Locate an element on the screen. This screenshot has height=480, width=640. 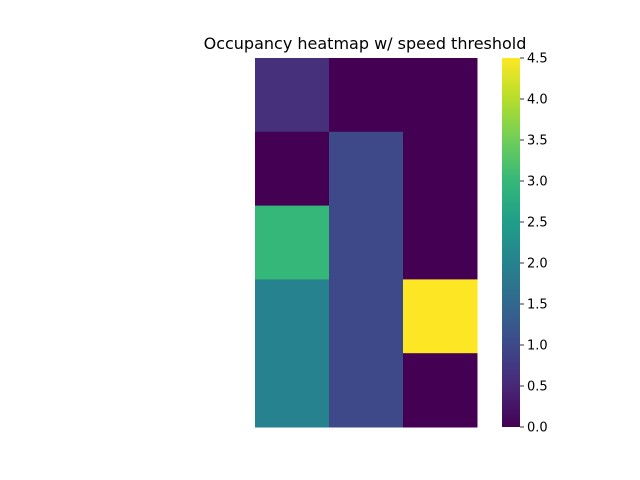
chart-title: Occupancy heatmap w/ speed threshold is located at coordinates (365, 43).